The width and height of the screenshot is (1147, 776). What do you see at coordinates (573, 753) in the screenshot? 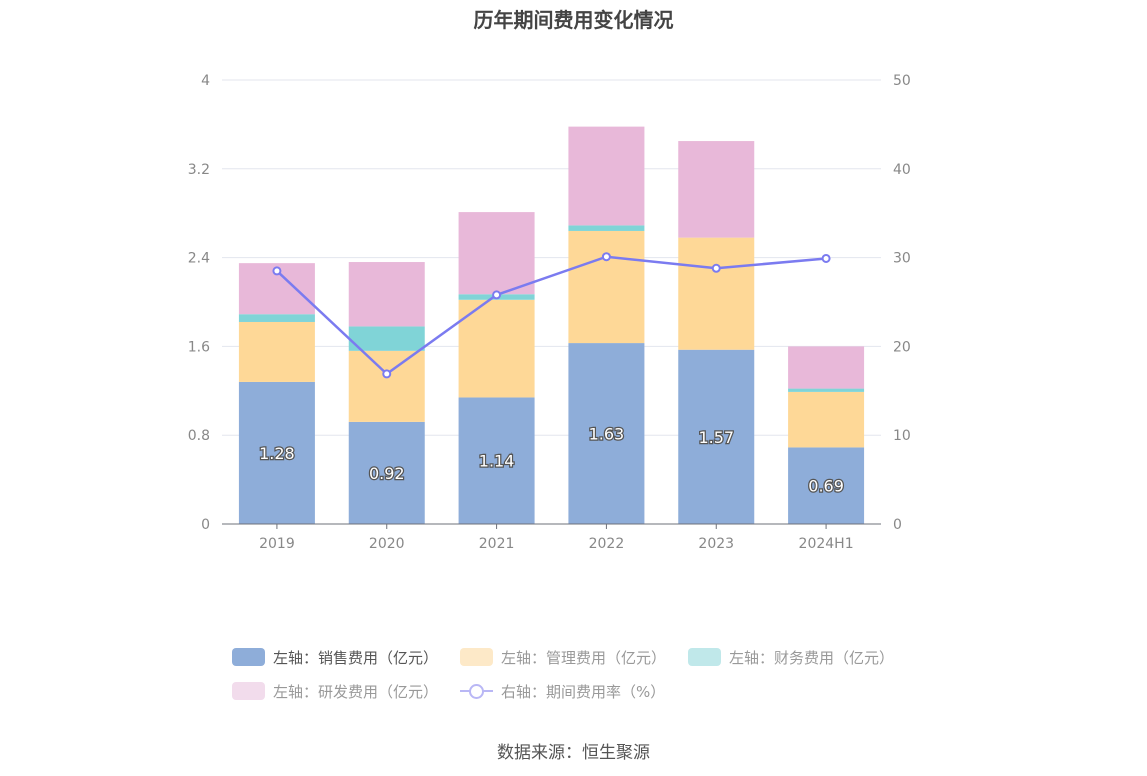
I see `data-source: 数据来源：恒生聚源` at bounding box center [573, 753].